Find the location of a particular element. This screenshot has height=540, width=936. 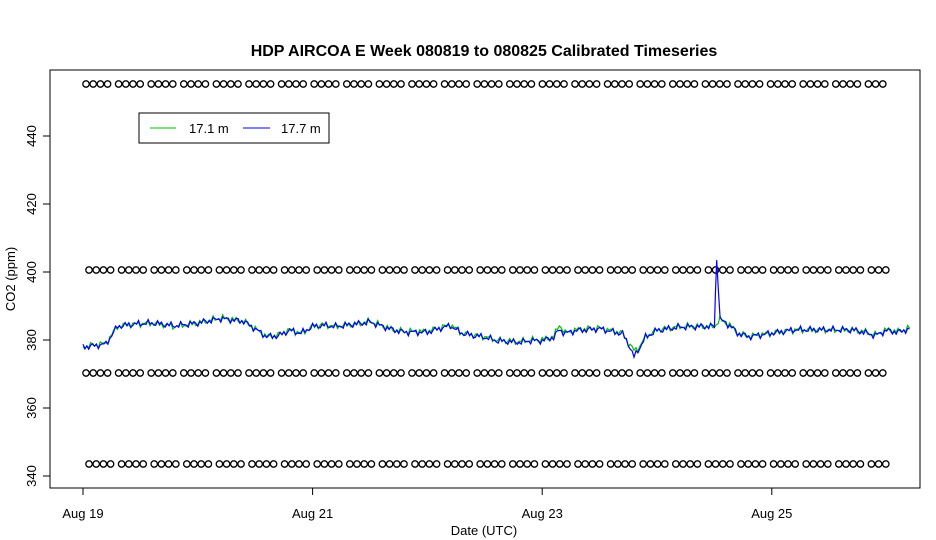

y-tick-label: 340 is located at coordinates (31, 476).